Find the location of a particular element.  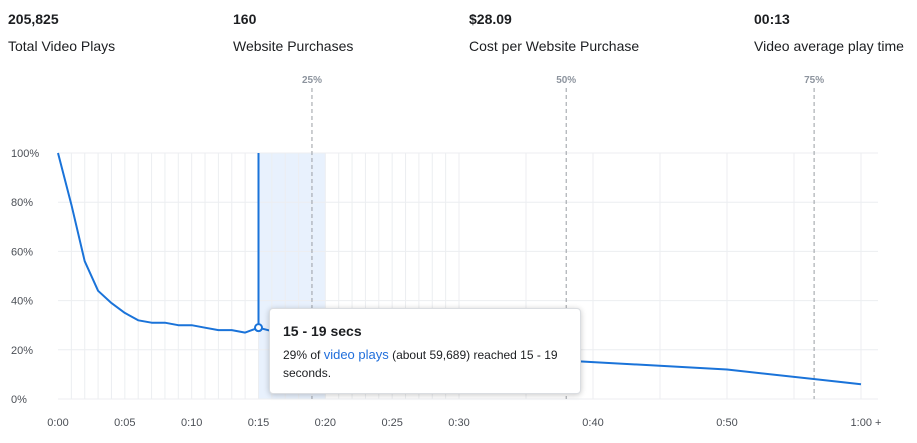

metric-cost-per-purchase: $28.09 Cost per Website Purchase is located at coordinates (554, 32).